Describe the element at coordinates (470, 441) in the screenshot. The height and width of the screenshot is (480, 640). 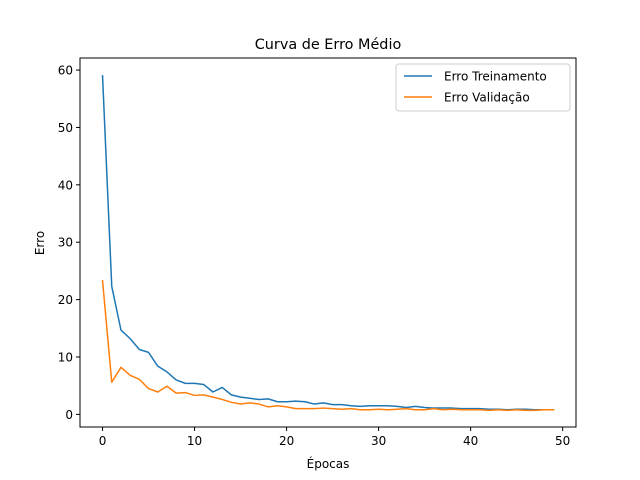
I see `x-tick-label: 40` at that location.